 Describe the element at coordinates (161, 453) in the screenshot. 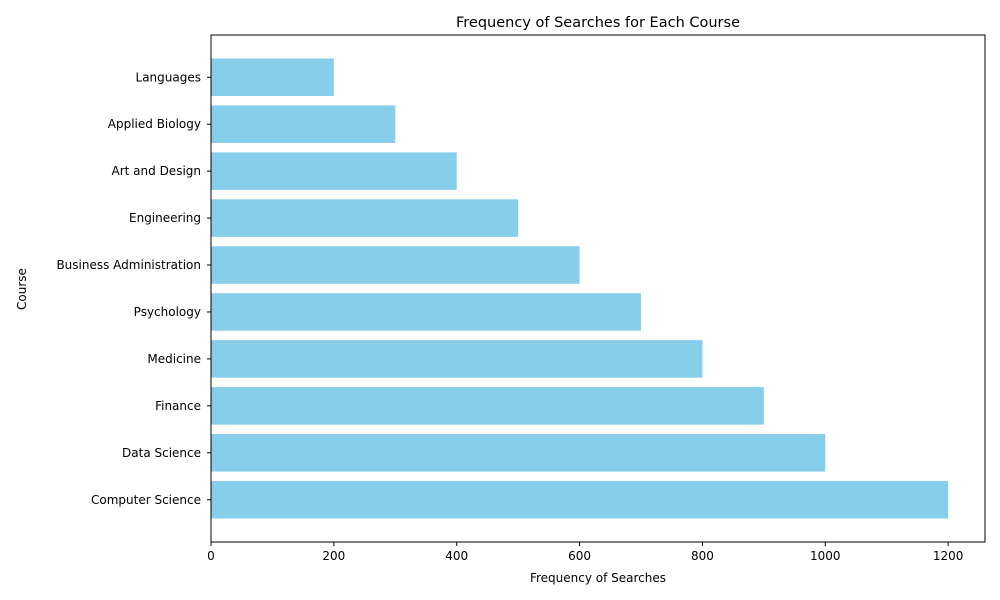

I see `y-tick-label-data-science: Data Science` at that location.